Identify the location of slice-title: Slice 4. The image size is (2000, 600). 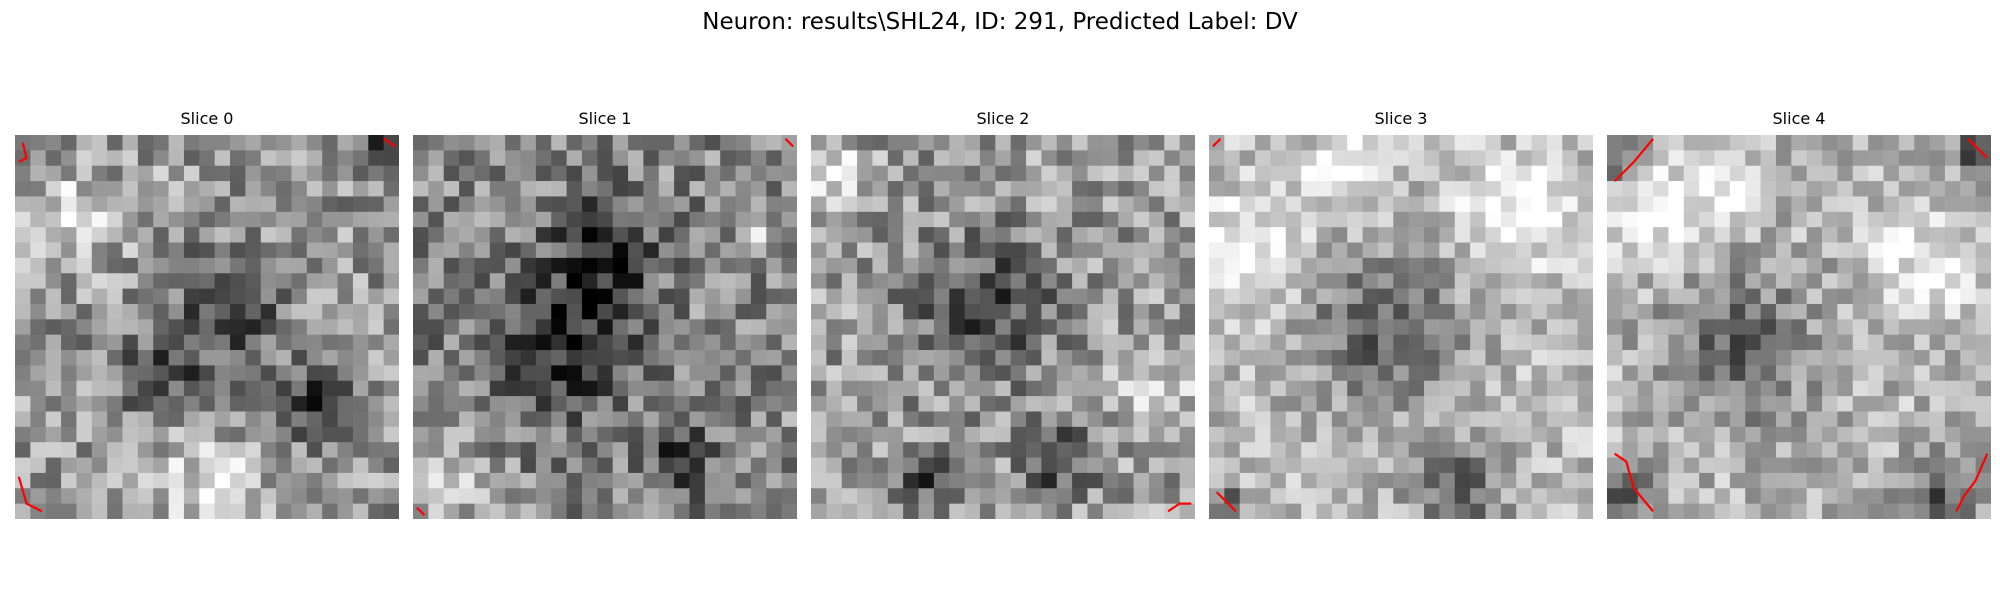
(1799, 118).